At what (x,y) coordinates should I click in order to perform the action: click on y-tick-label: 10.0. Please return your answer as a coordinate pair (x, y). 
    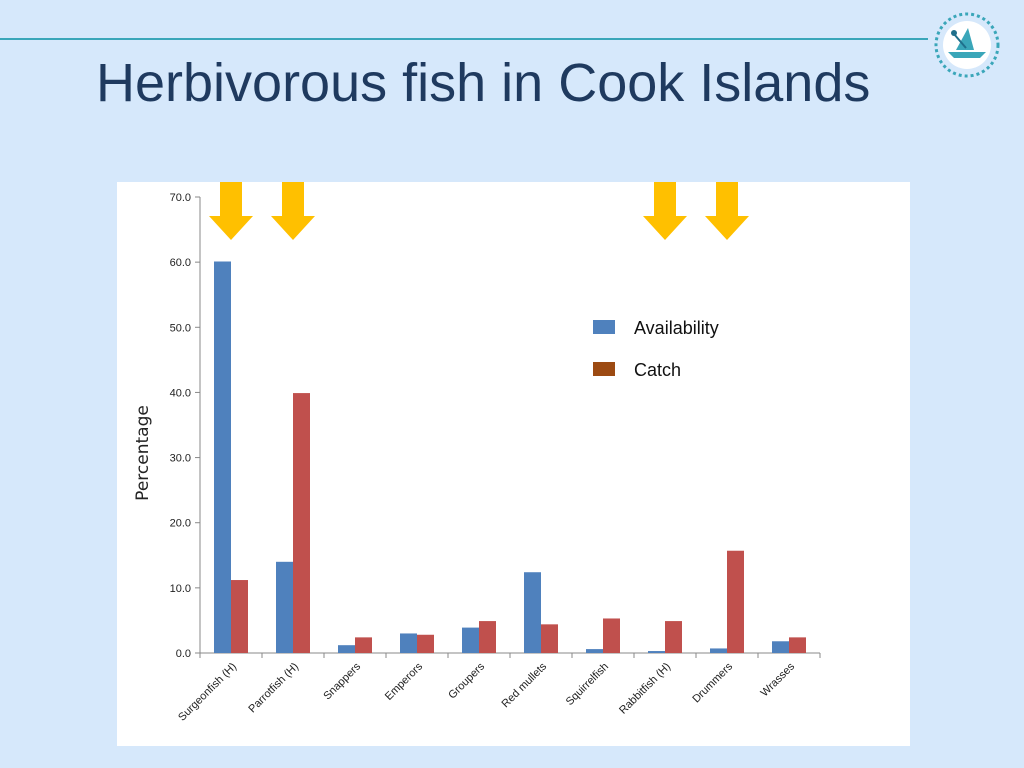
    Looking at the image, I should click on (180, 589).